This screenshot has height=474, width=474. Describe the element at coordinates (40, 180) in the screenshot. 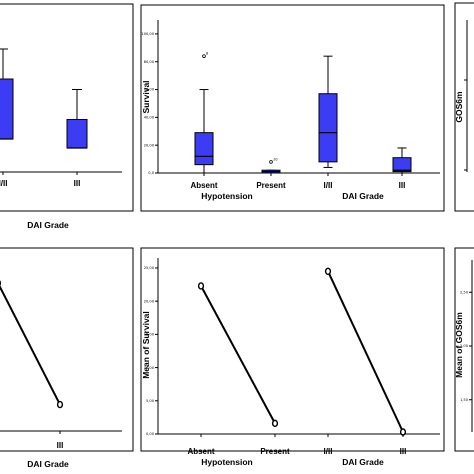

I see `category-labels: I/II III` at that location.